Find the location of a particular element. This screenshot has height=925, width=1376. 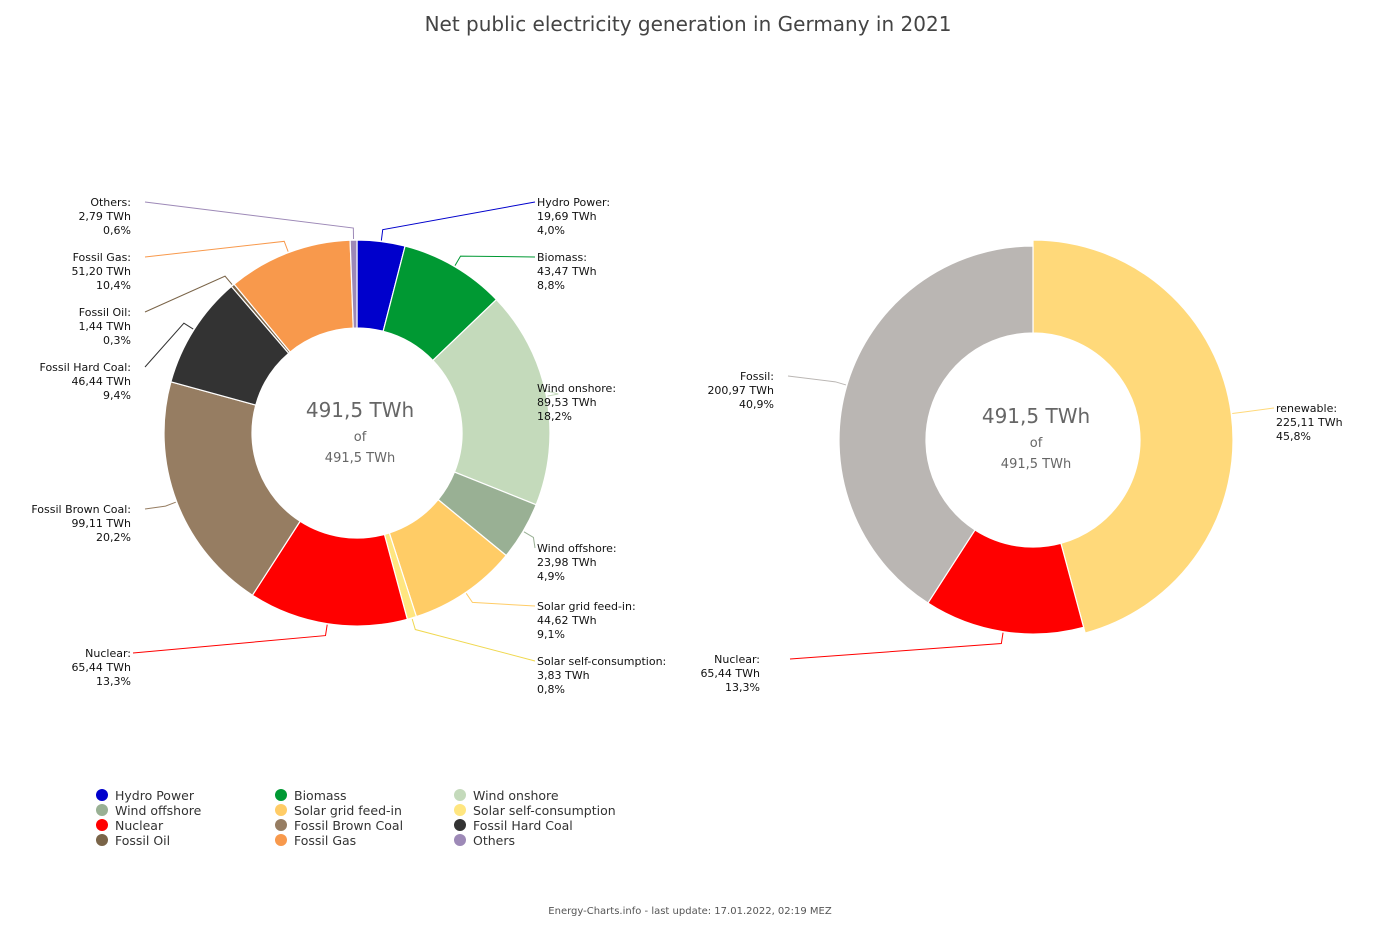

connector-line-left-biomass is located at coordinates (495, 260).